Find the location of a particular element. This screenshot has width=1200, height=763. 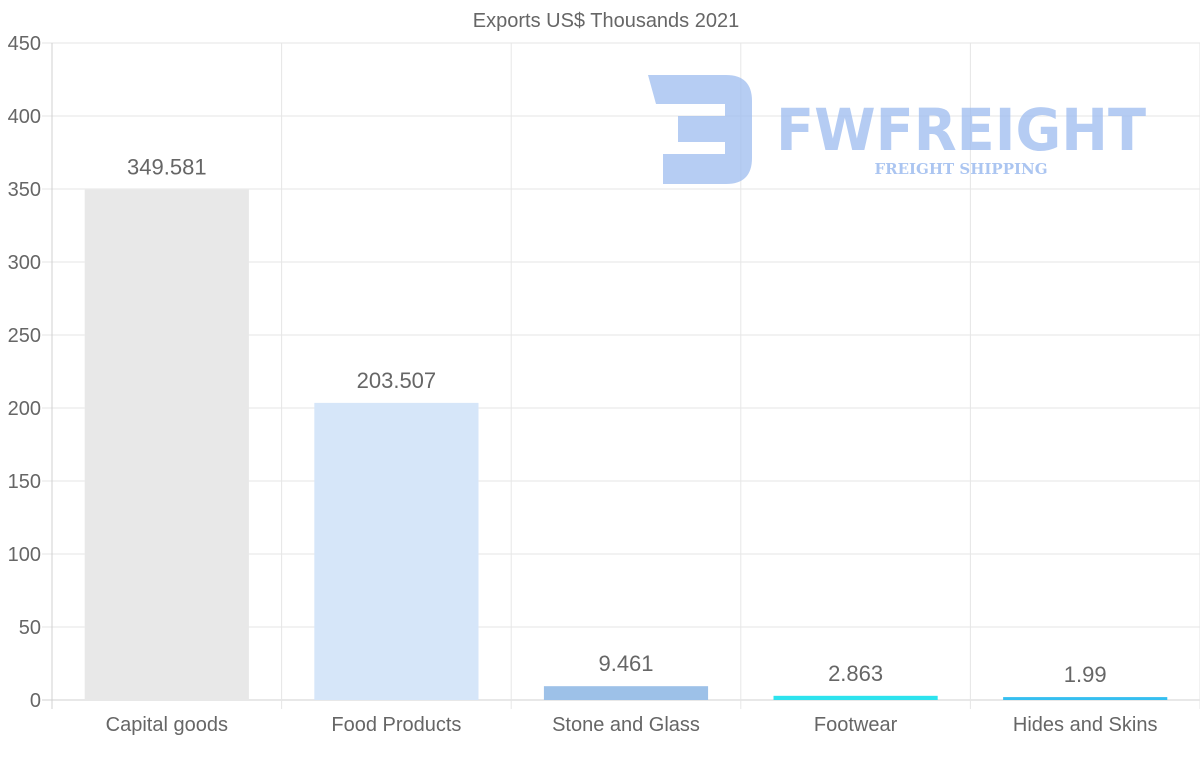

y-axis: 0 50 100 150 200 250 300 350 400 450 is located at coordinates (24, 372).